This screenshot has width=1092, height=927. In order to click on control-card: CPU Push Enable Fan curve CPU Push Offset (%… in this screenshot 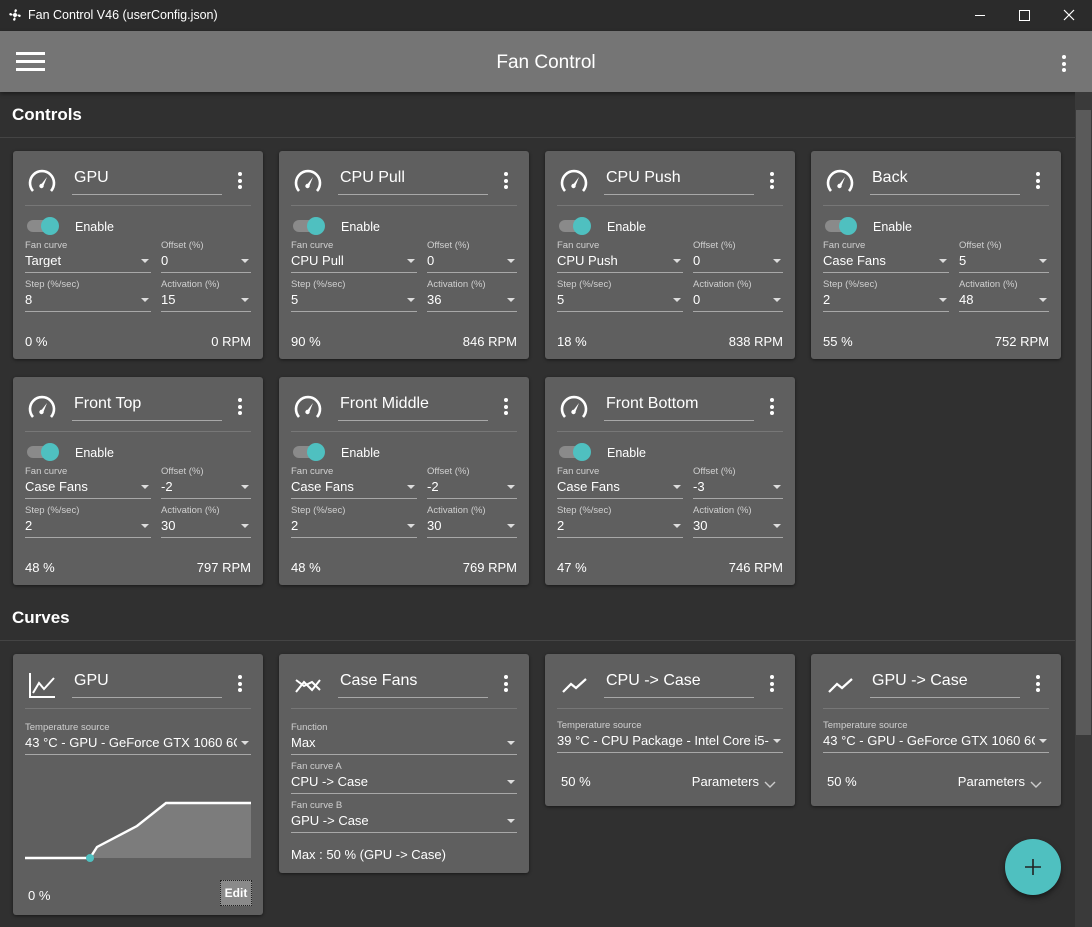, I will do `click(670, 255)`.